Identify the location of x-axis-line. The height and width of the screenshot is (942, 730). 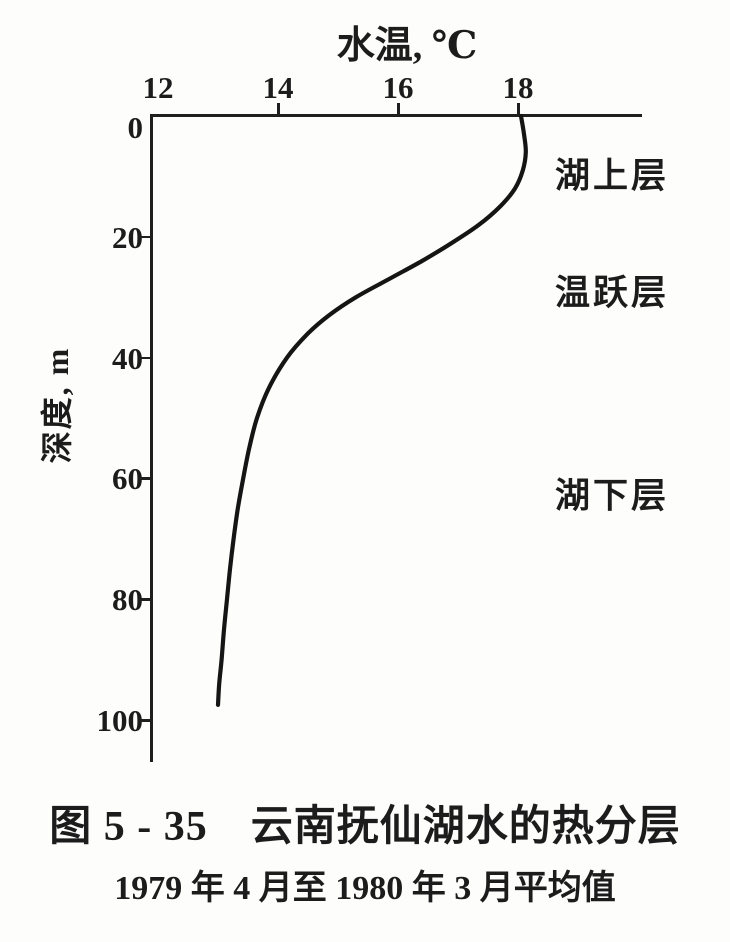
(396, 115).